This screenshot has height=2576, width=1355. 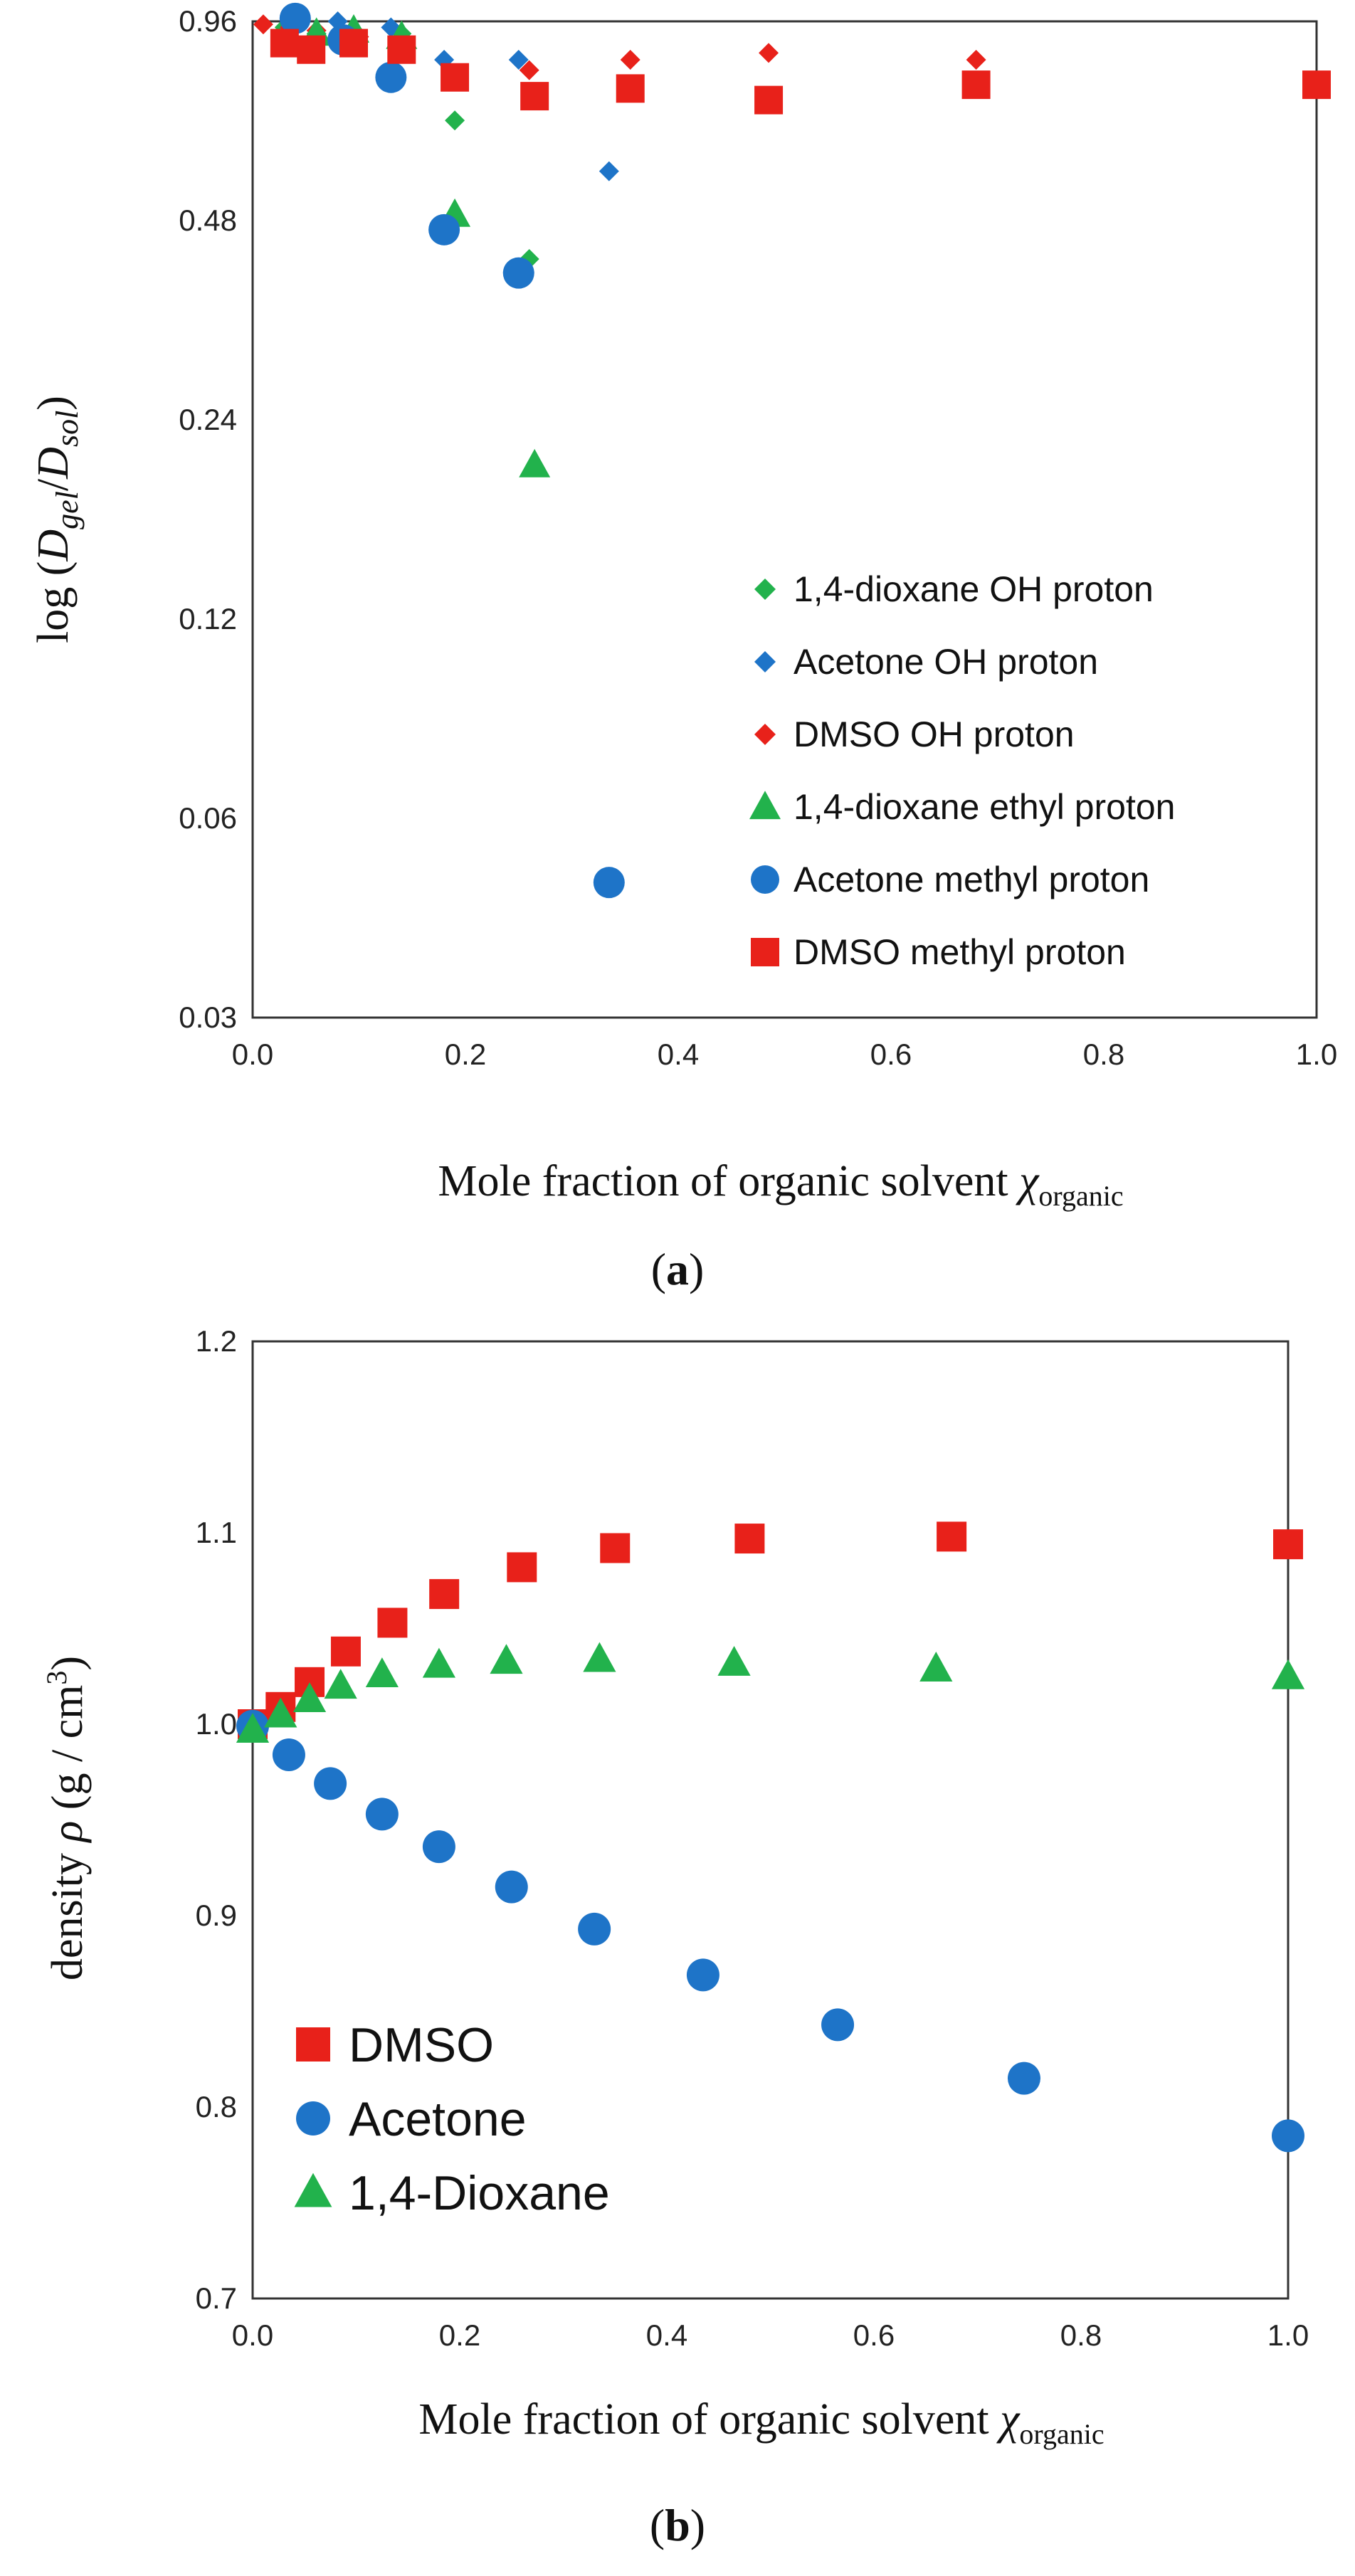 I want to click on y-tick-label: 0.48, so click(x=208, y=221).